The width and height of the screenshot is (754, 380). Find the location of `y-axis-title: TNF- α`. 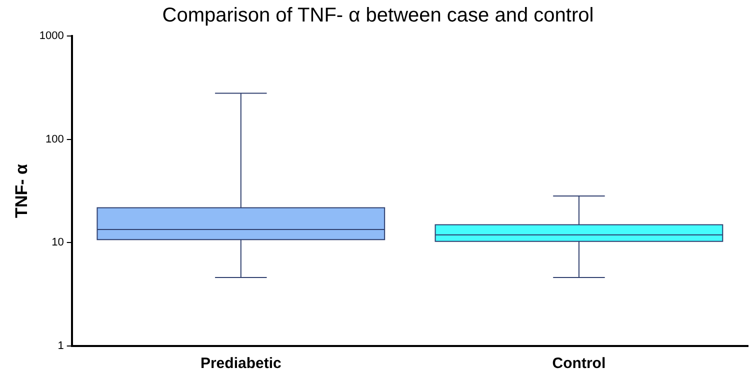

y-axis-title: TNF- α is located at coordinates (21, 191).